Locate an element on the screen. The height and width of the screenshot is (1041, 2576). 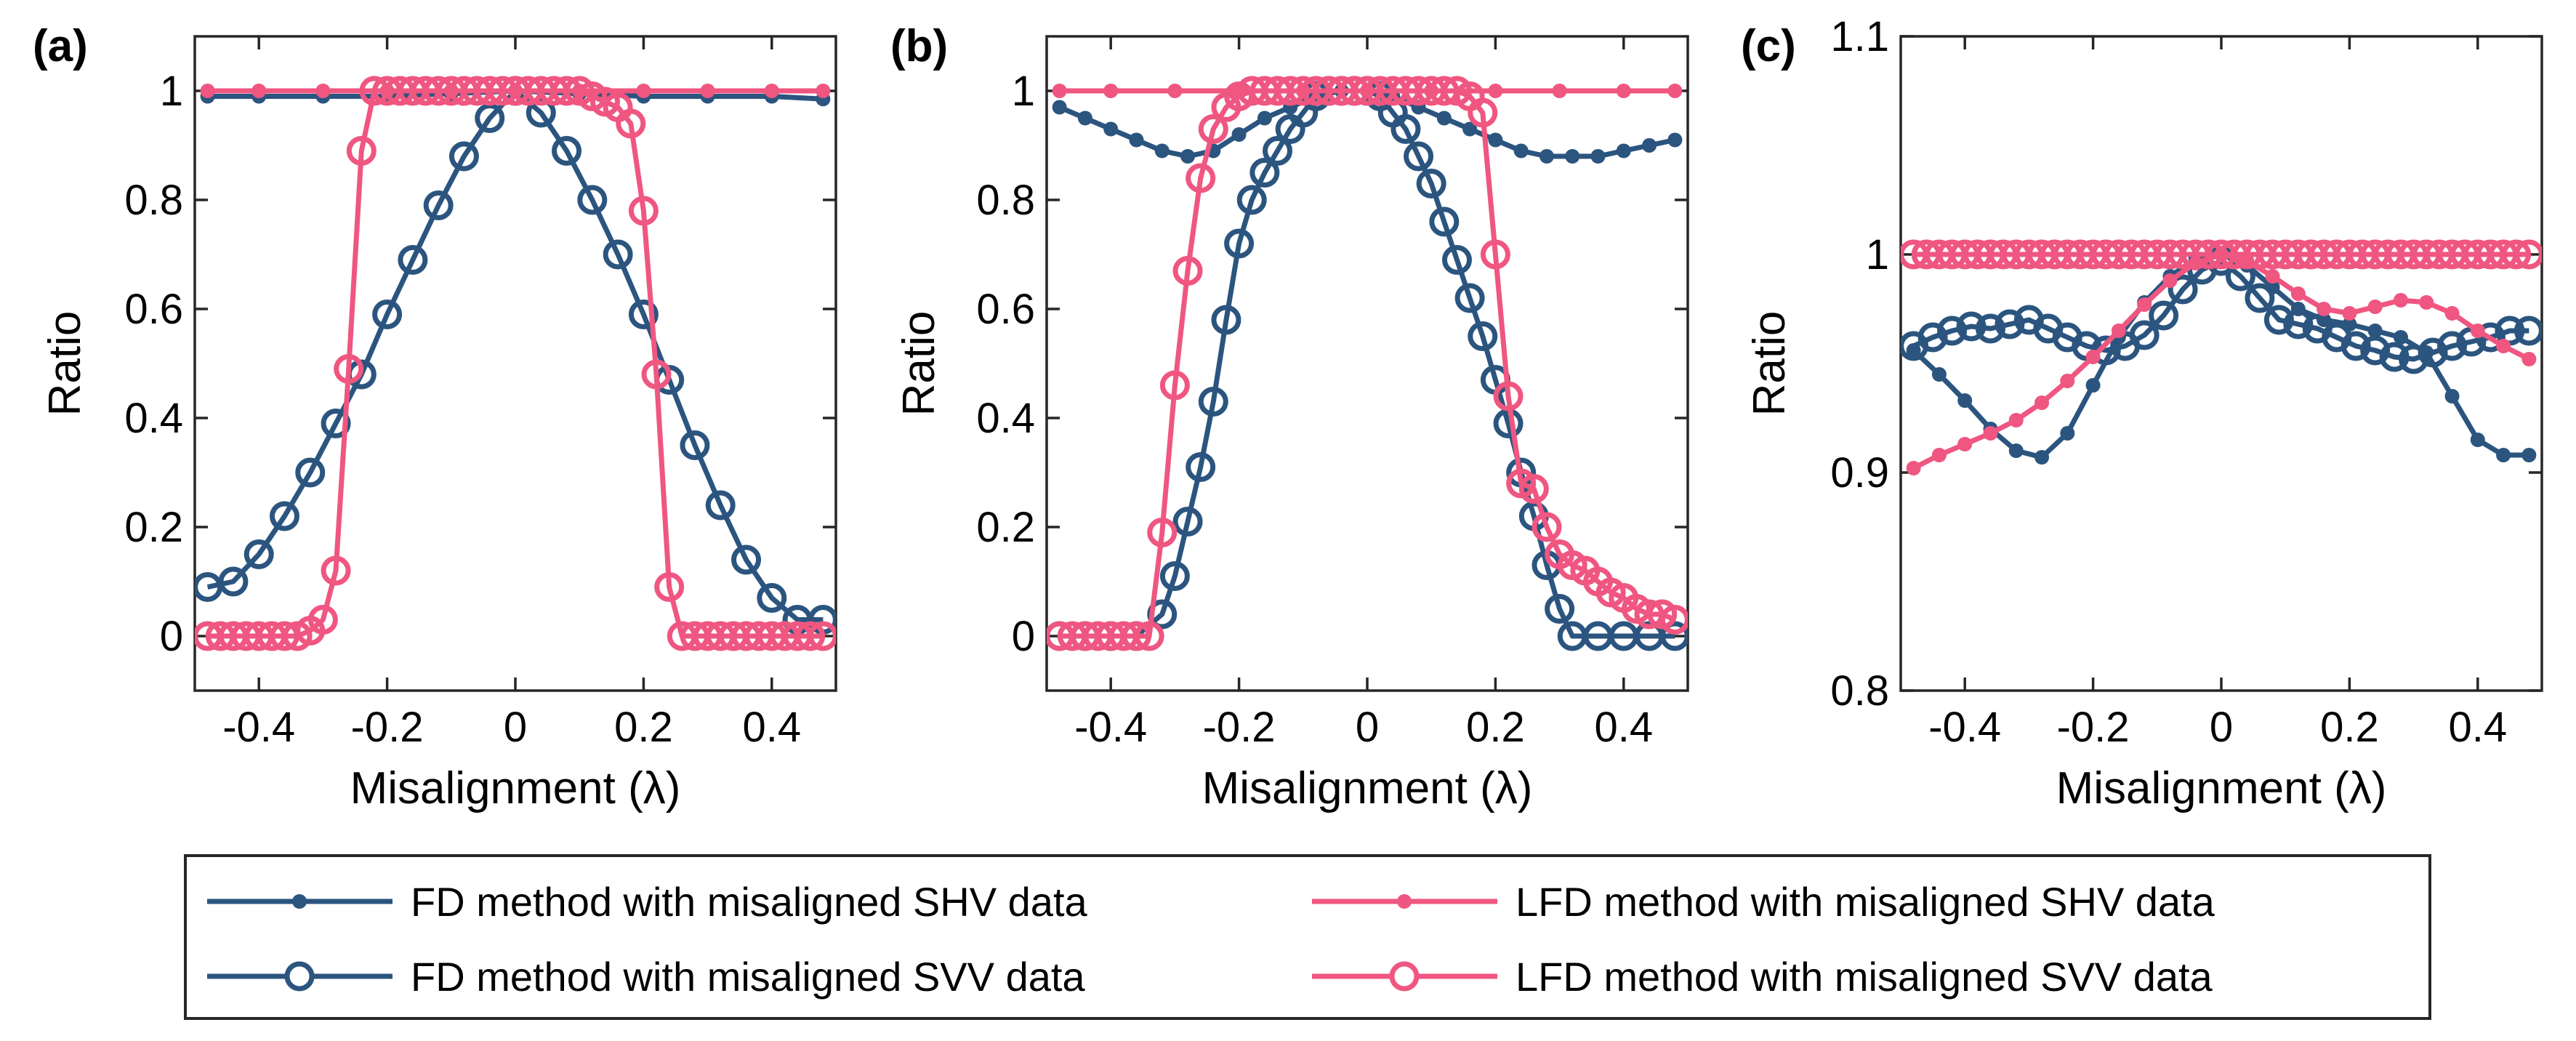
y-tick-label: 0.2 is located at coordinates (1005, 527).